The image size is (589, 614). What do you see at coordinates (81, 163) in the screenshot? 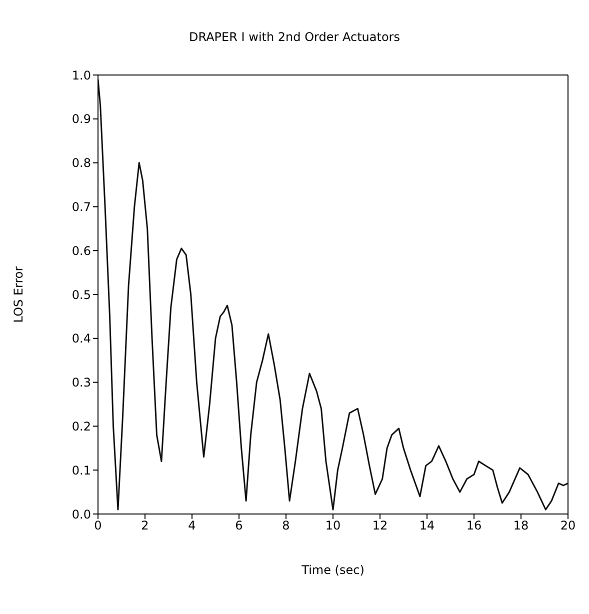
I see `y-tick-label: 0.8` at bounding box center [81, 163].